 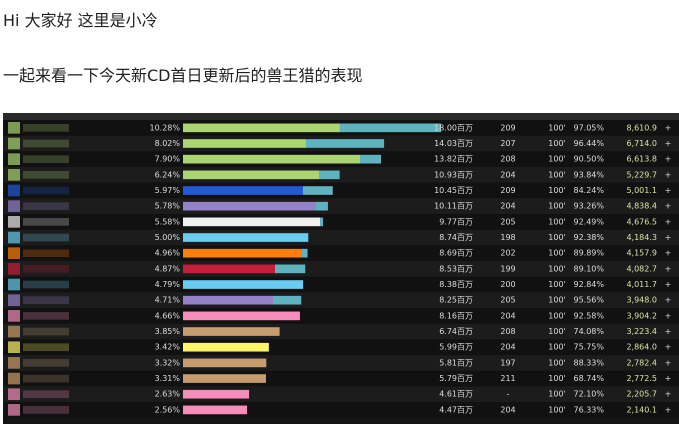 I want to click on percent: 3.32%, so click(x=168, y=362).